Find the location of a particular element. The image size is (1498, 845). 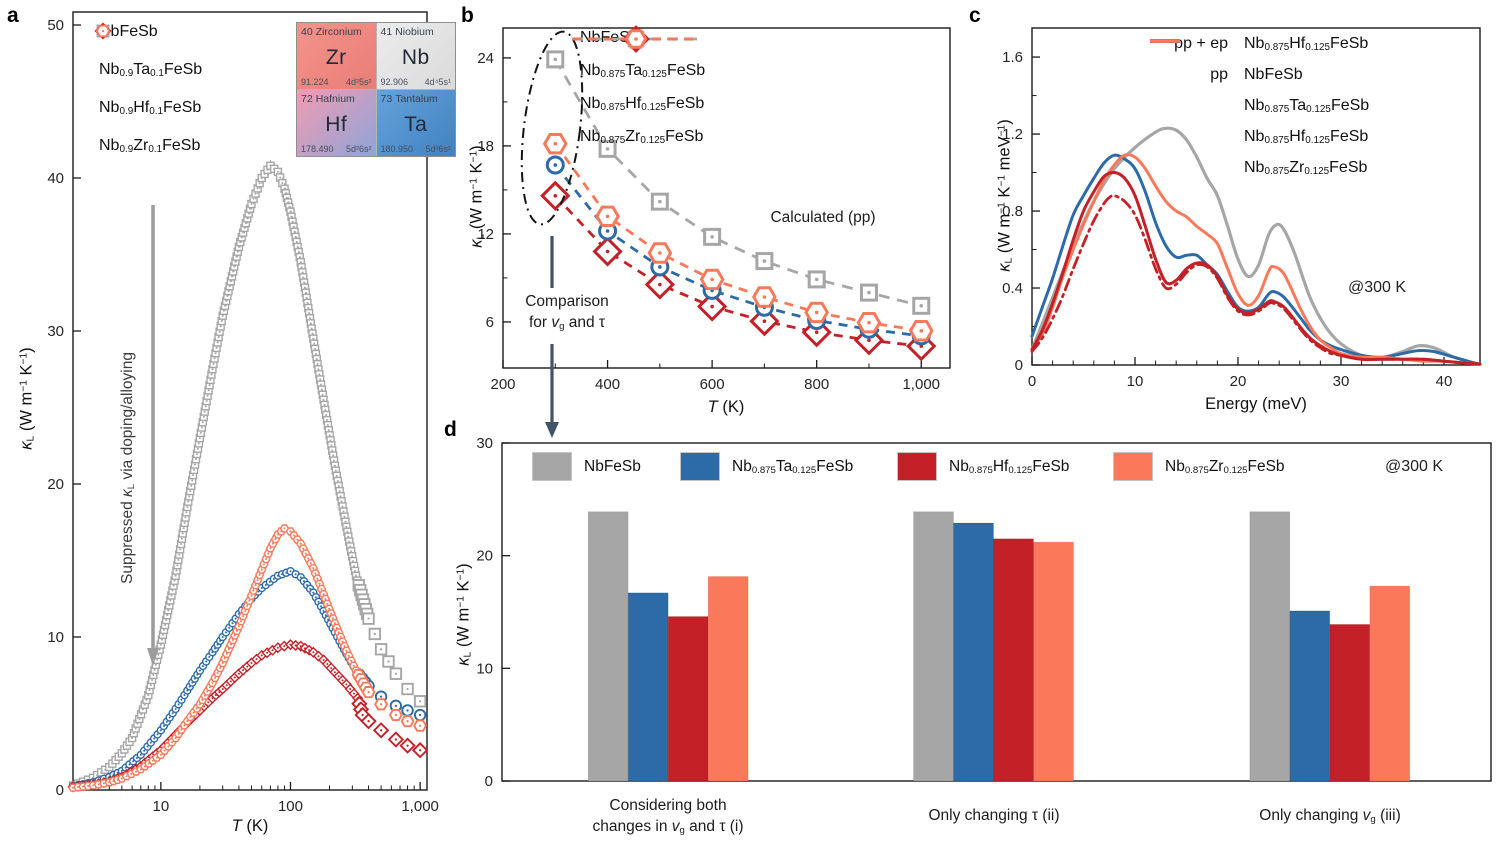

legend-prefix: pp is located at coordinates (1219, 74).